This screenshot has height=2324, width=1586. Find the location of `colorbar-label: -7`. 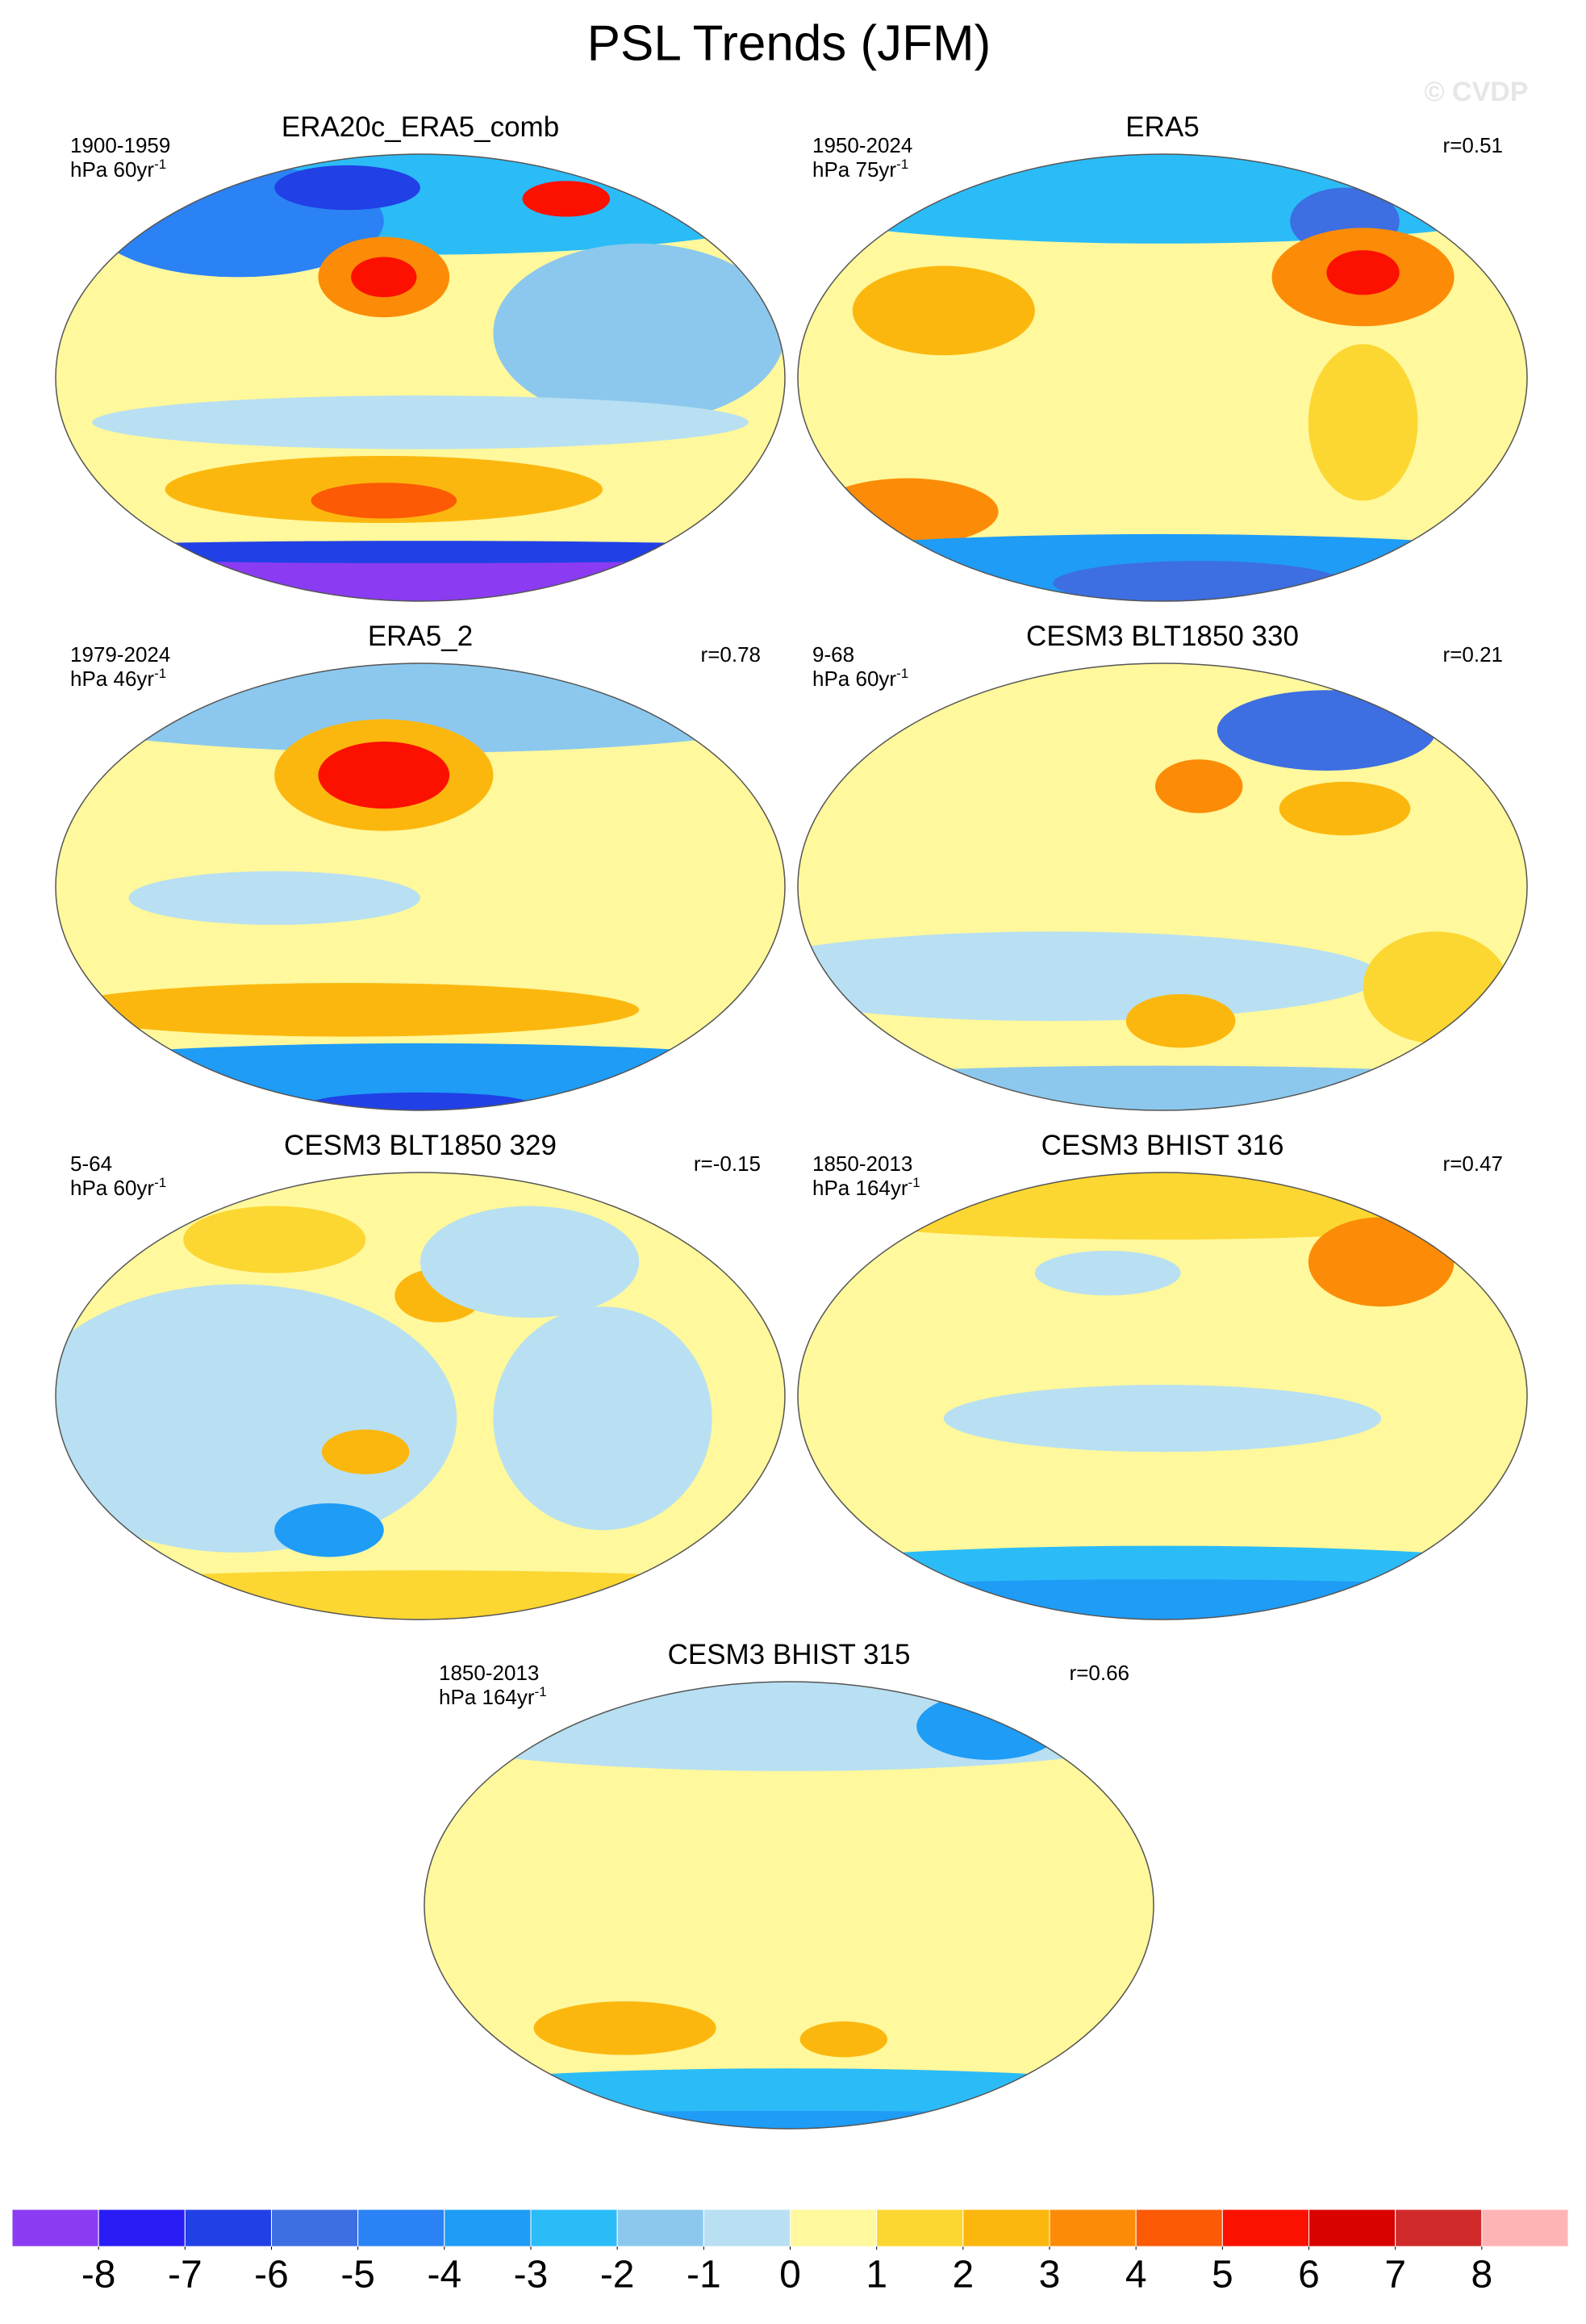

colorbar-label: -7 is located at coordinates (185, 2275).